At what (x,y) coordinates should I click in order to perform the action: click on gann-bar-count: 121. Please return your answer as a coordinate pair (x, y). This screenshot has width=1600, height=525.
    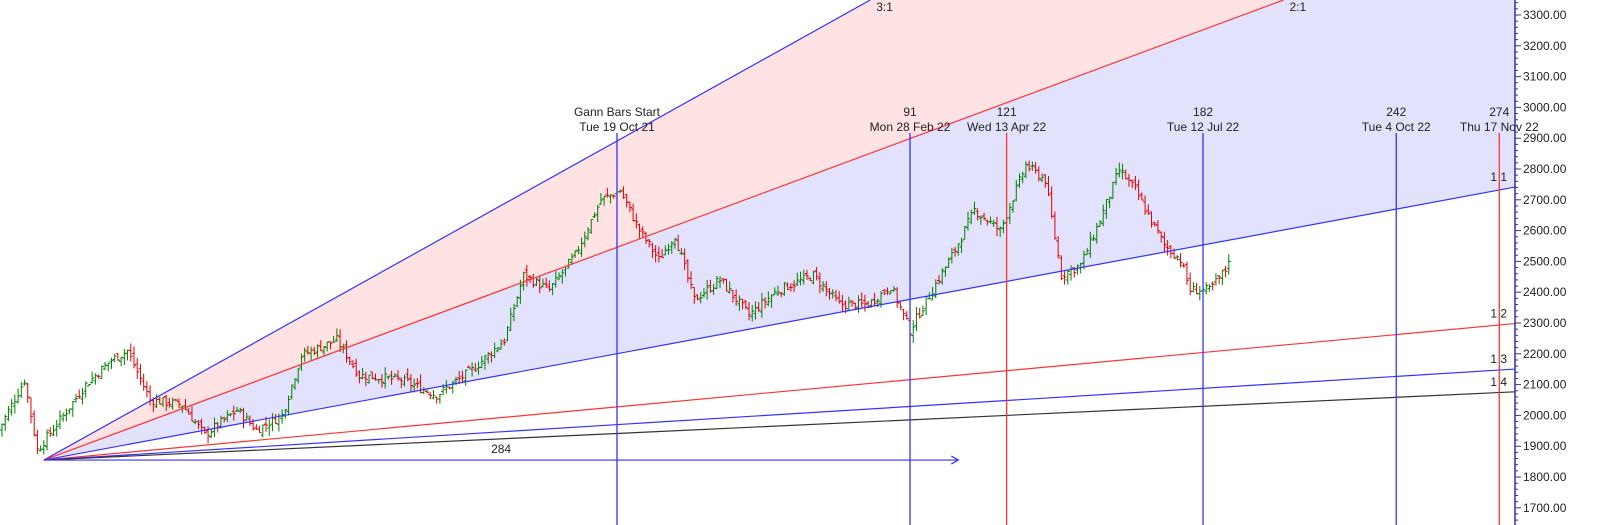
    Looking at the image, I should click on (1007, 112).